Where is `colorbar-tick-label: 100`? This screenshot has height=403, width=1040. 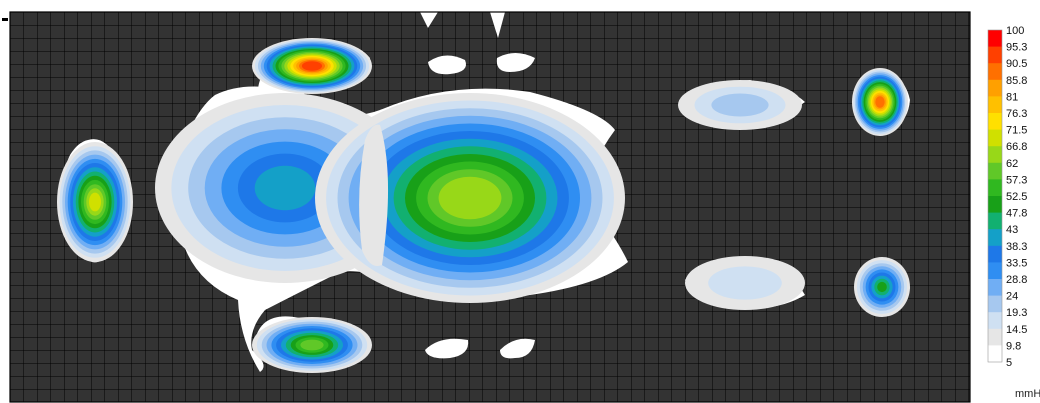 colorbar-tick-label: 100 is located at coordinates (1015, 31).